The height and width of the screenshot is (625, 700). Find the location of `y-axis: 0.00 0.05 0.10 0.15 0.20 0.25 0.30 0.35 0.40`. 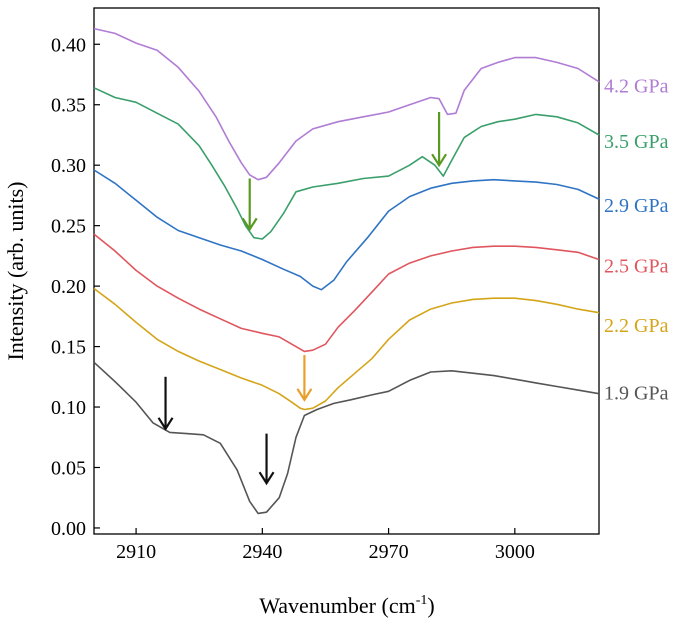

y-axis: 0.00 0.05 0.10 0.15 0.20 0.25 0.30 0.35 0.40 is located at coordinates (75, 287).